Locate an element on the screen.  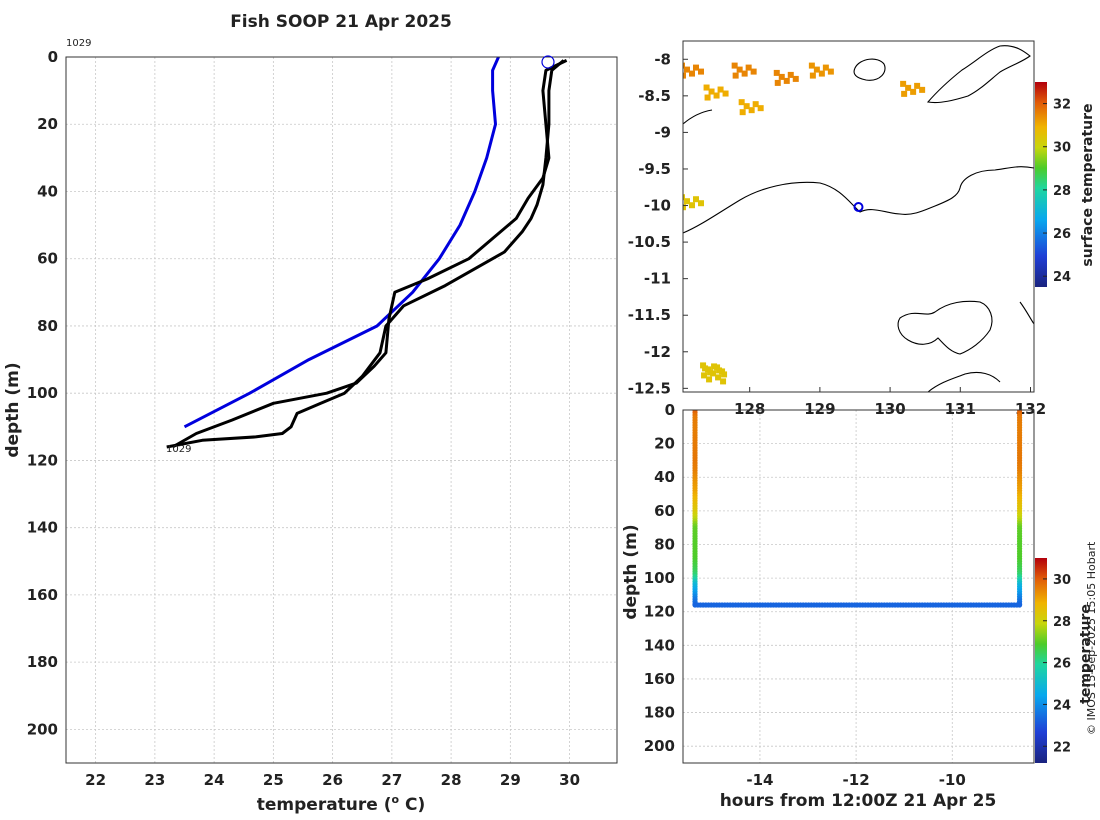
coastline-east is located at coordinates (1026, 313).